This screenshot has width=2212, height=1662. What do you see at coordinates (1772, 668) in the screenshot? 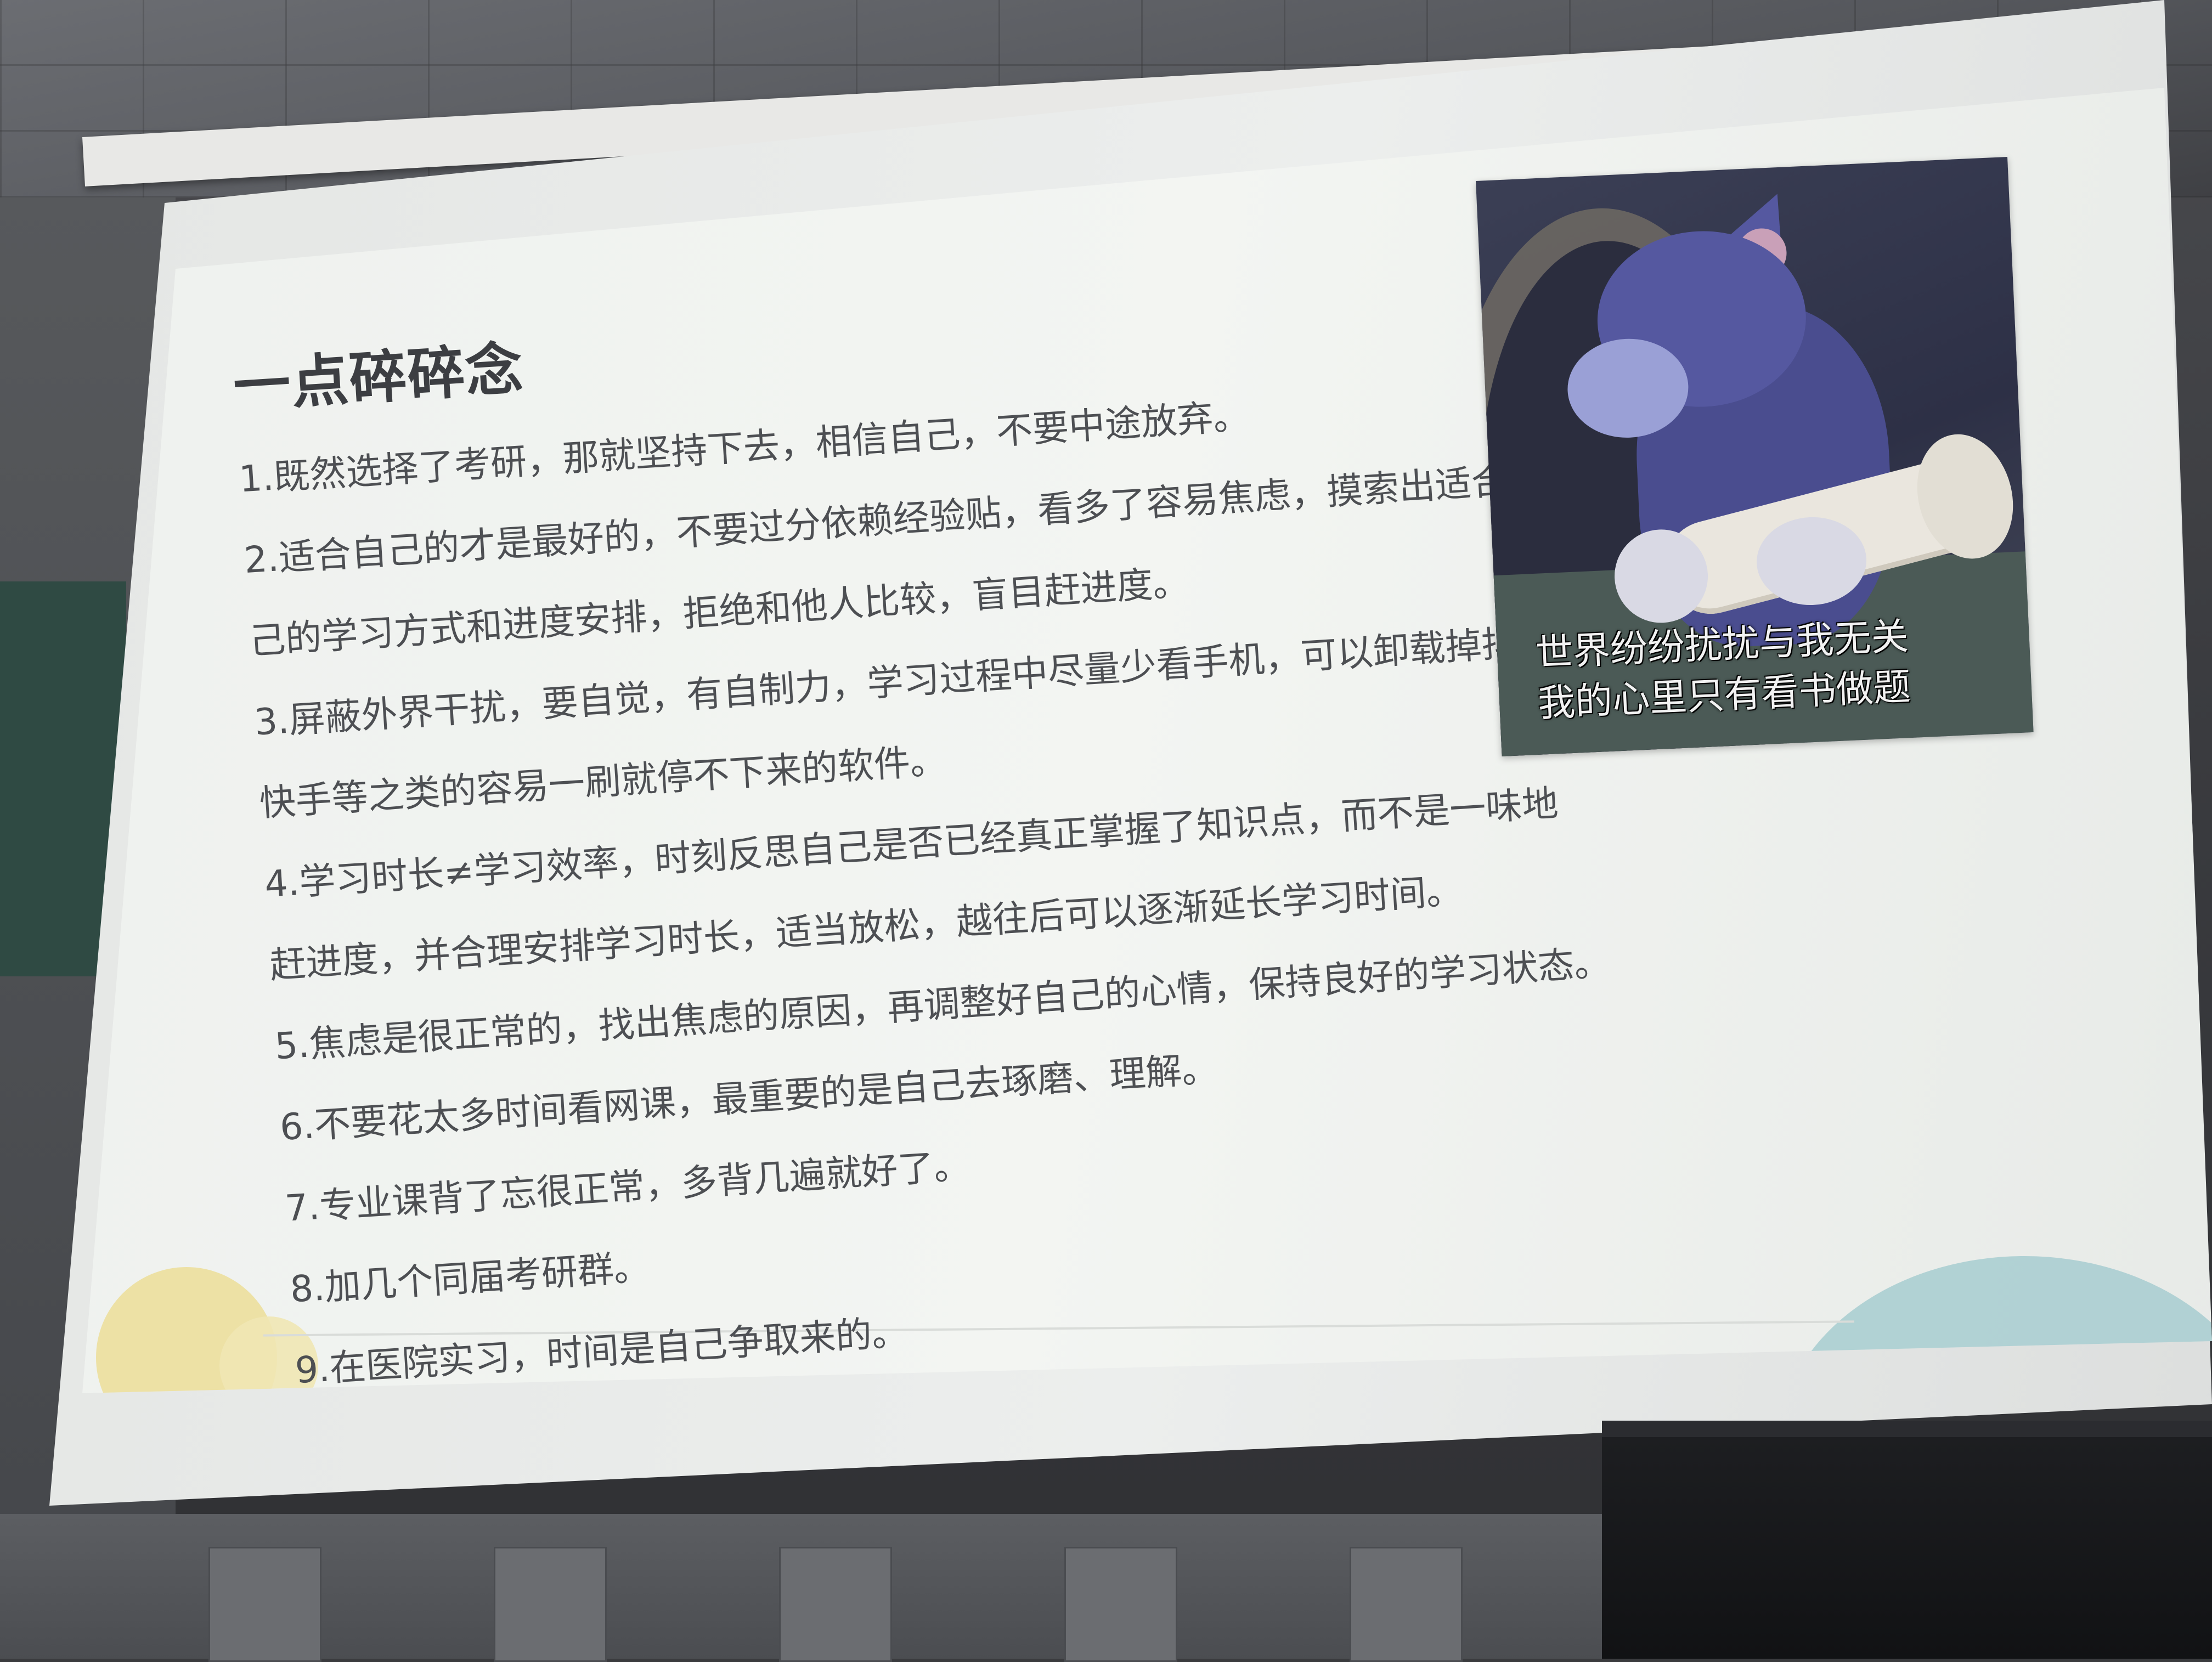
I see `meme-caption: 世界纷纷扰扰与我无关 我的心里只有看书做题` at bounding box center [1772, 668].